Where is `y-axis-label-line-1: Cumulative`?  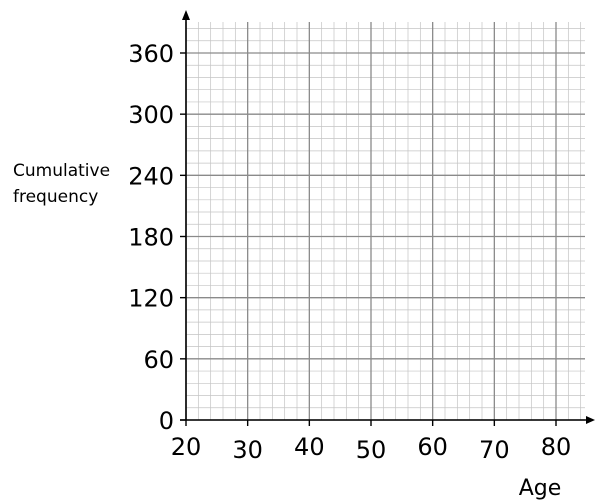 y-axis-label-line-1: Cumulative is located at coordinates (62, 171).